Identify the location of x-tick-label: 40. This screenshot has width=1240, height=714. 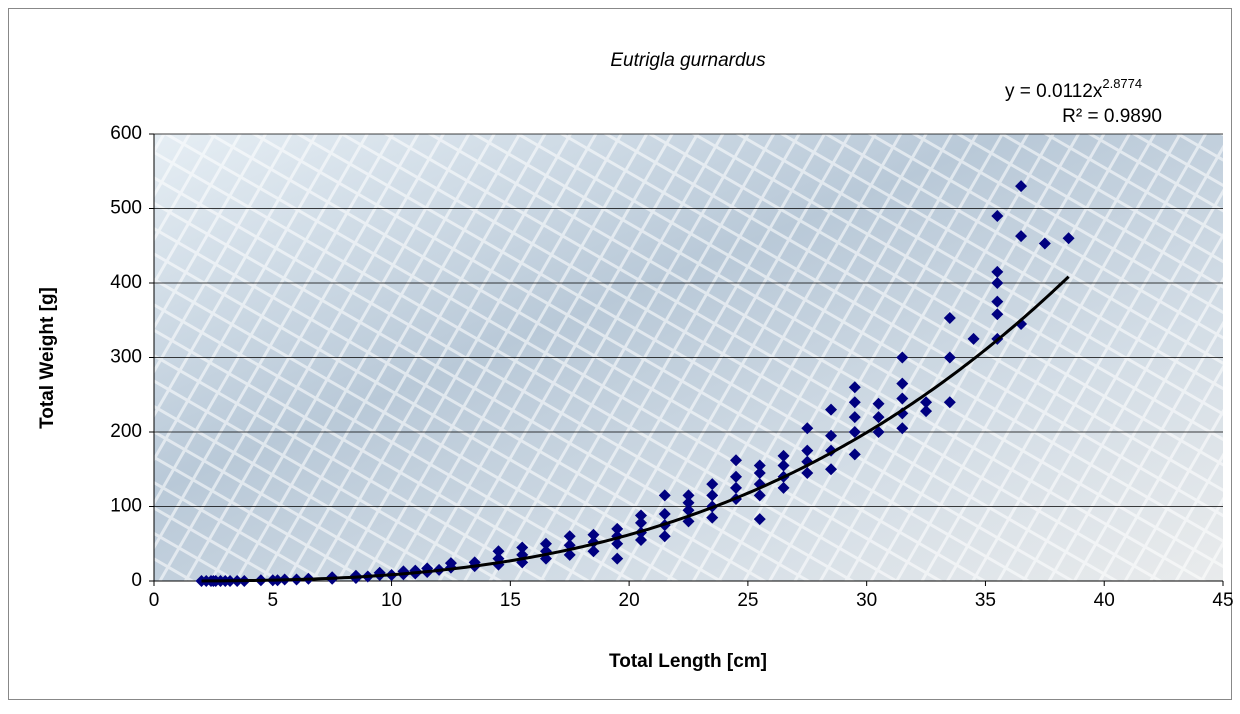
(1104, 600).